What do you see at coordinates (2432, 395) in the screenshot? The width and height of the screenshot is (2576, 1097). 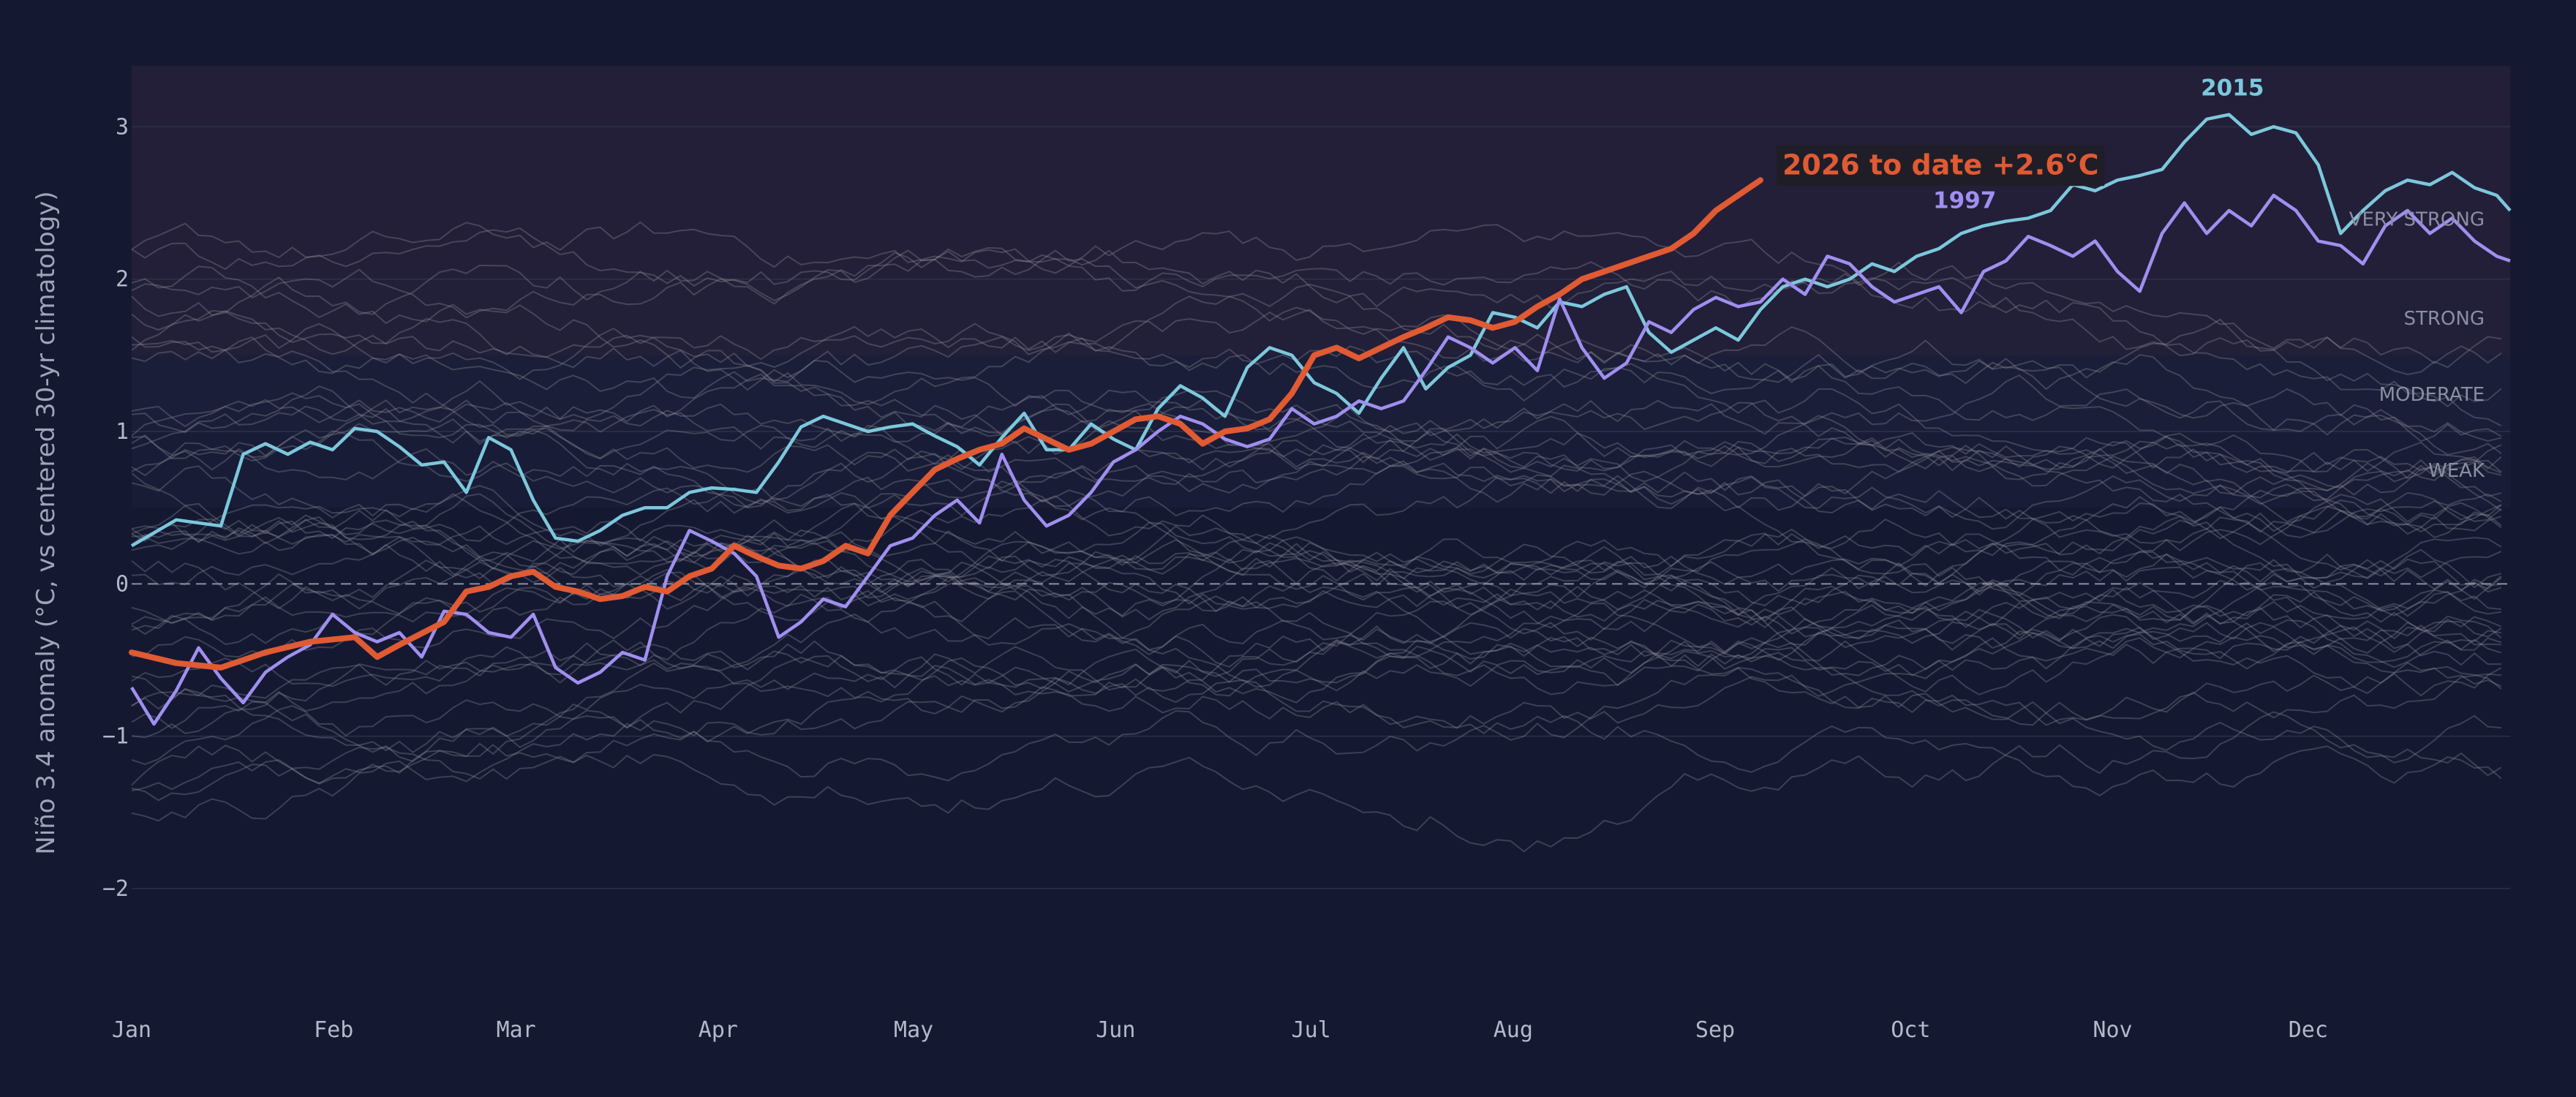 I see `band-label: MODERATE` at bounding box center [2432, 395].